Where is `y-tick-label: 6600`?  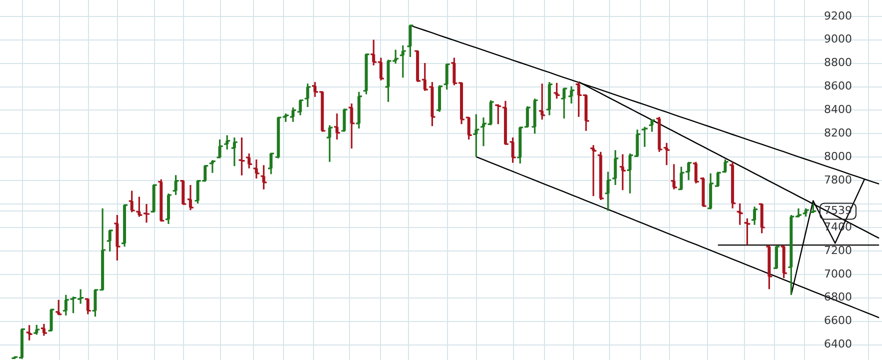 y-tick-label: 6600 is located at coordinates (838, 321).